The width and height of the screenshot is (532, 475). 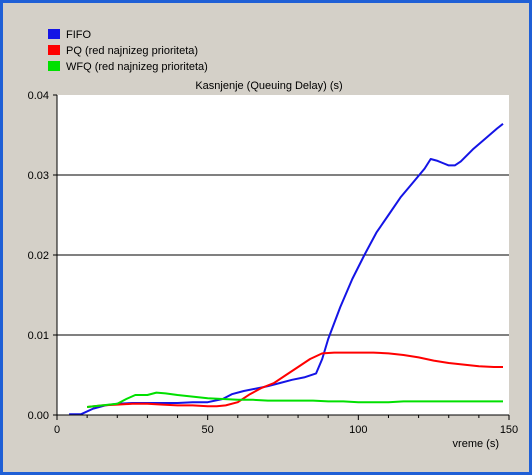 I want to click on x-tick-label: 100, so click(x=358, y=430).